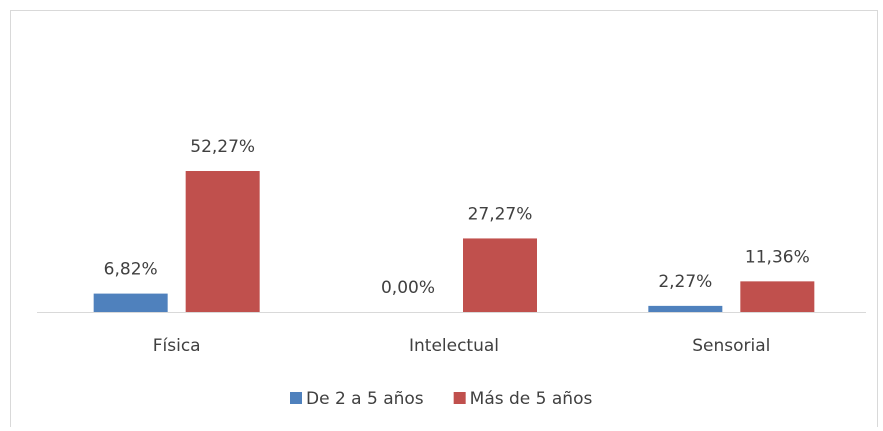 The height and width of the screenshot is (431, 883). What do you see at coordinates (365, 399) in the screenshot?
I see `legend-label: De 2 a 5 años` at bounding box center [365, 399].